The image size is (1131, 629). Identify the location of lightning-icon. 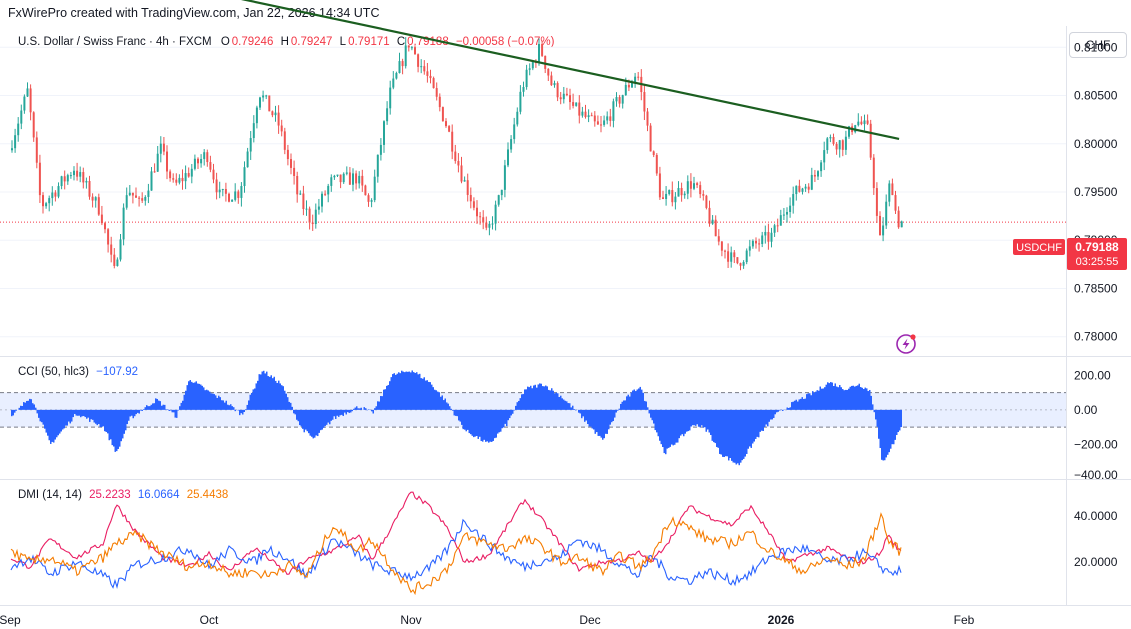
(906, 344).